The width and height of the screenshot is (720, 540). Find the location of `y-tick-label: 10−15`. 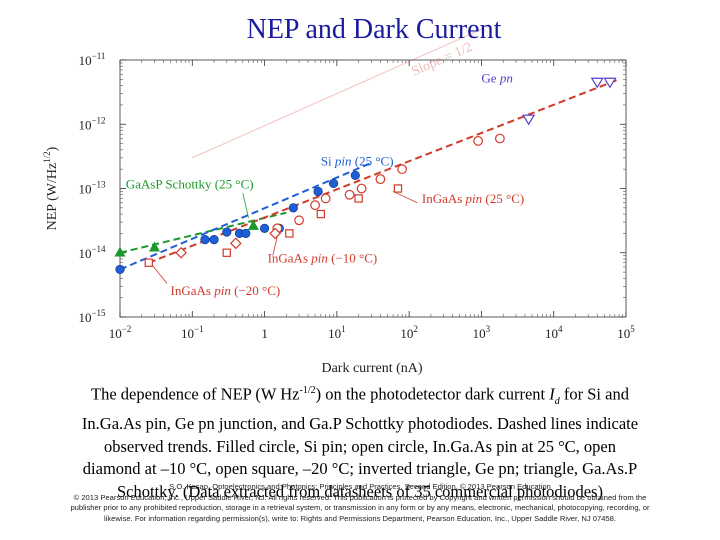

y-tick-label: 10−15 is located at coordinates (92, 316).